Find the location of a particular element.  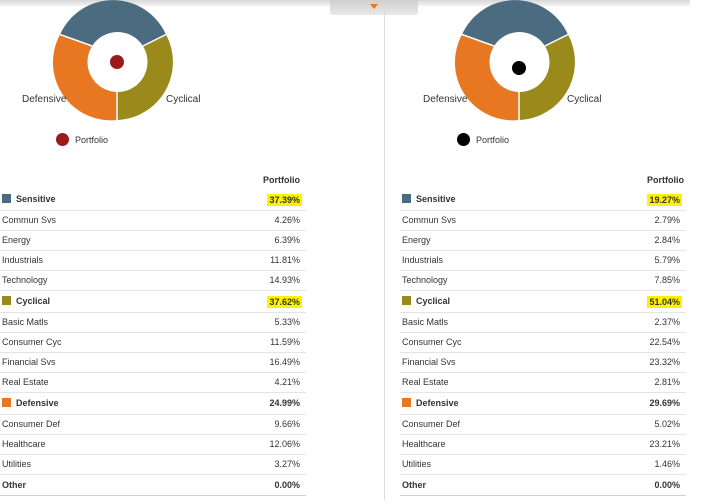

table-row: Consumer Def 5.02% is located at coordinates (543, 424).